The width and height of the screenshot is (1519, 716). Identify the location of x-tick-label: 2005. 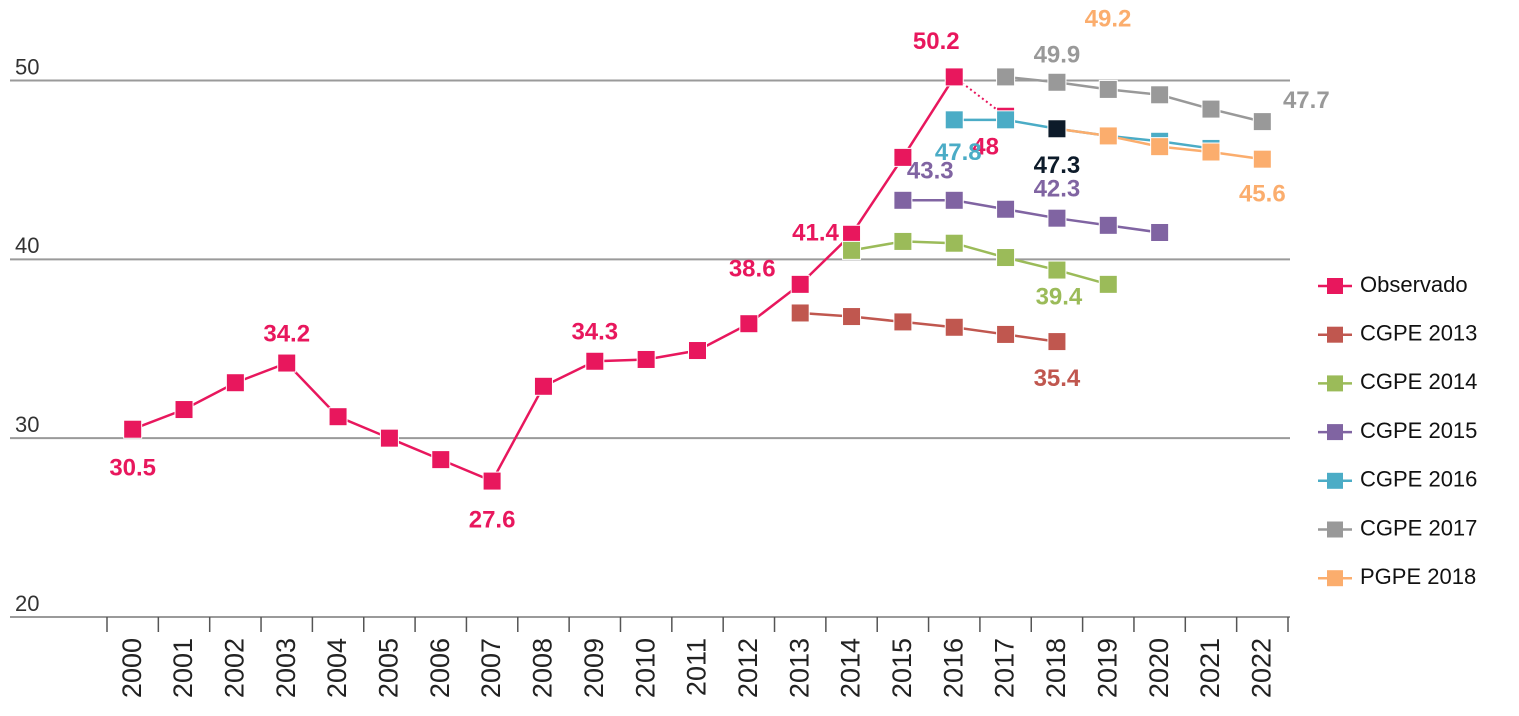
(389, 668).